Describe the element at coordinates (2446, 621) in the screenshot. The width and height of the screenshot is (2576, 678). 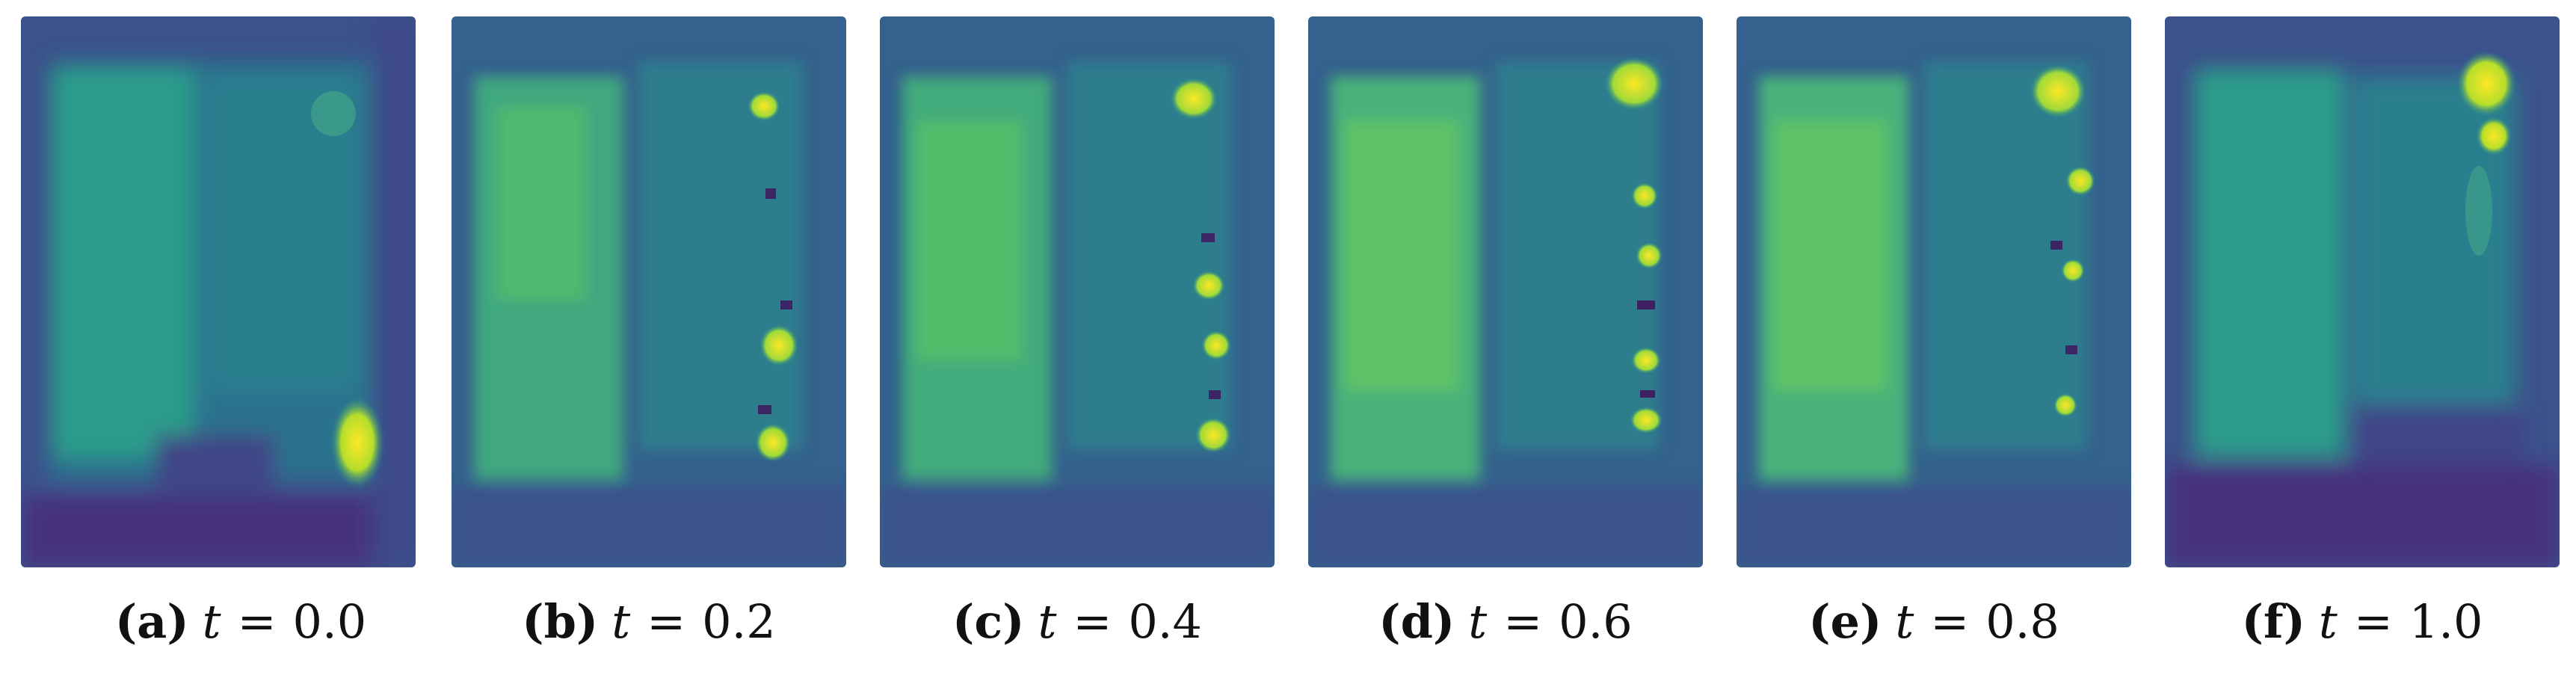
I see `time-value: 1.0` at that location.